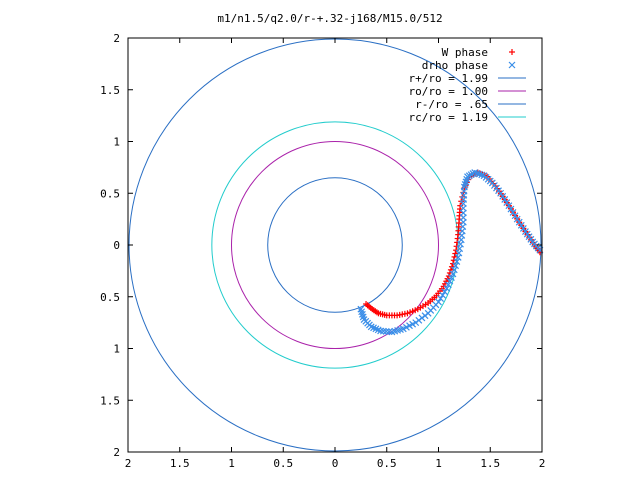  I want to click on y-tick-label-5: 0.5, so click(110, 297).